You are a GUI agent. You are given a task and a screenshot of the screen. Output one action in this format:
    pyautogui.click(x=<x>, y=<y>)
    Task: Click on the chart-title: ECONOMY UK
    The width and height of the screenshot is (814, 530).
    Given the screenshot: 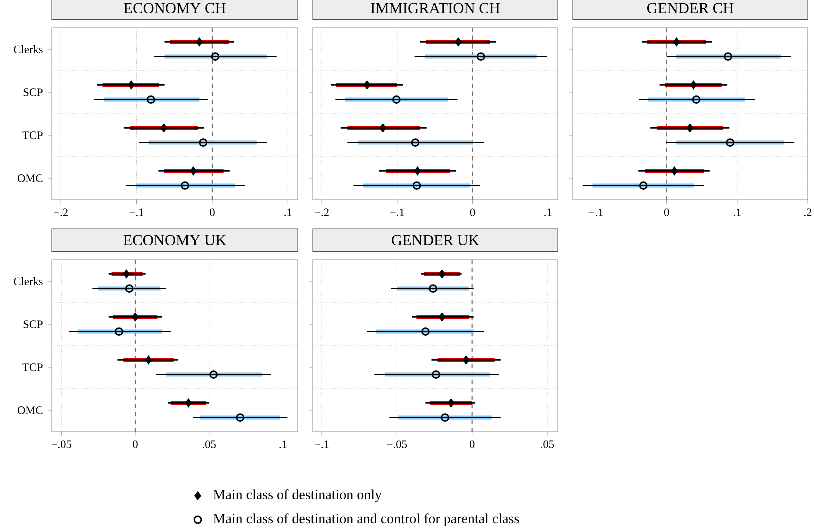 What is the action you would take?
    pyautogui.click(x=175, y=240)
    